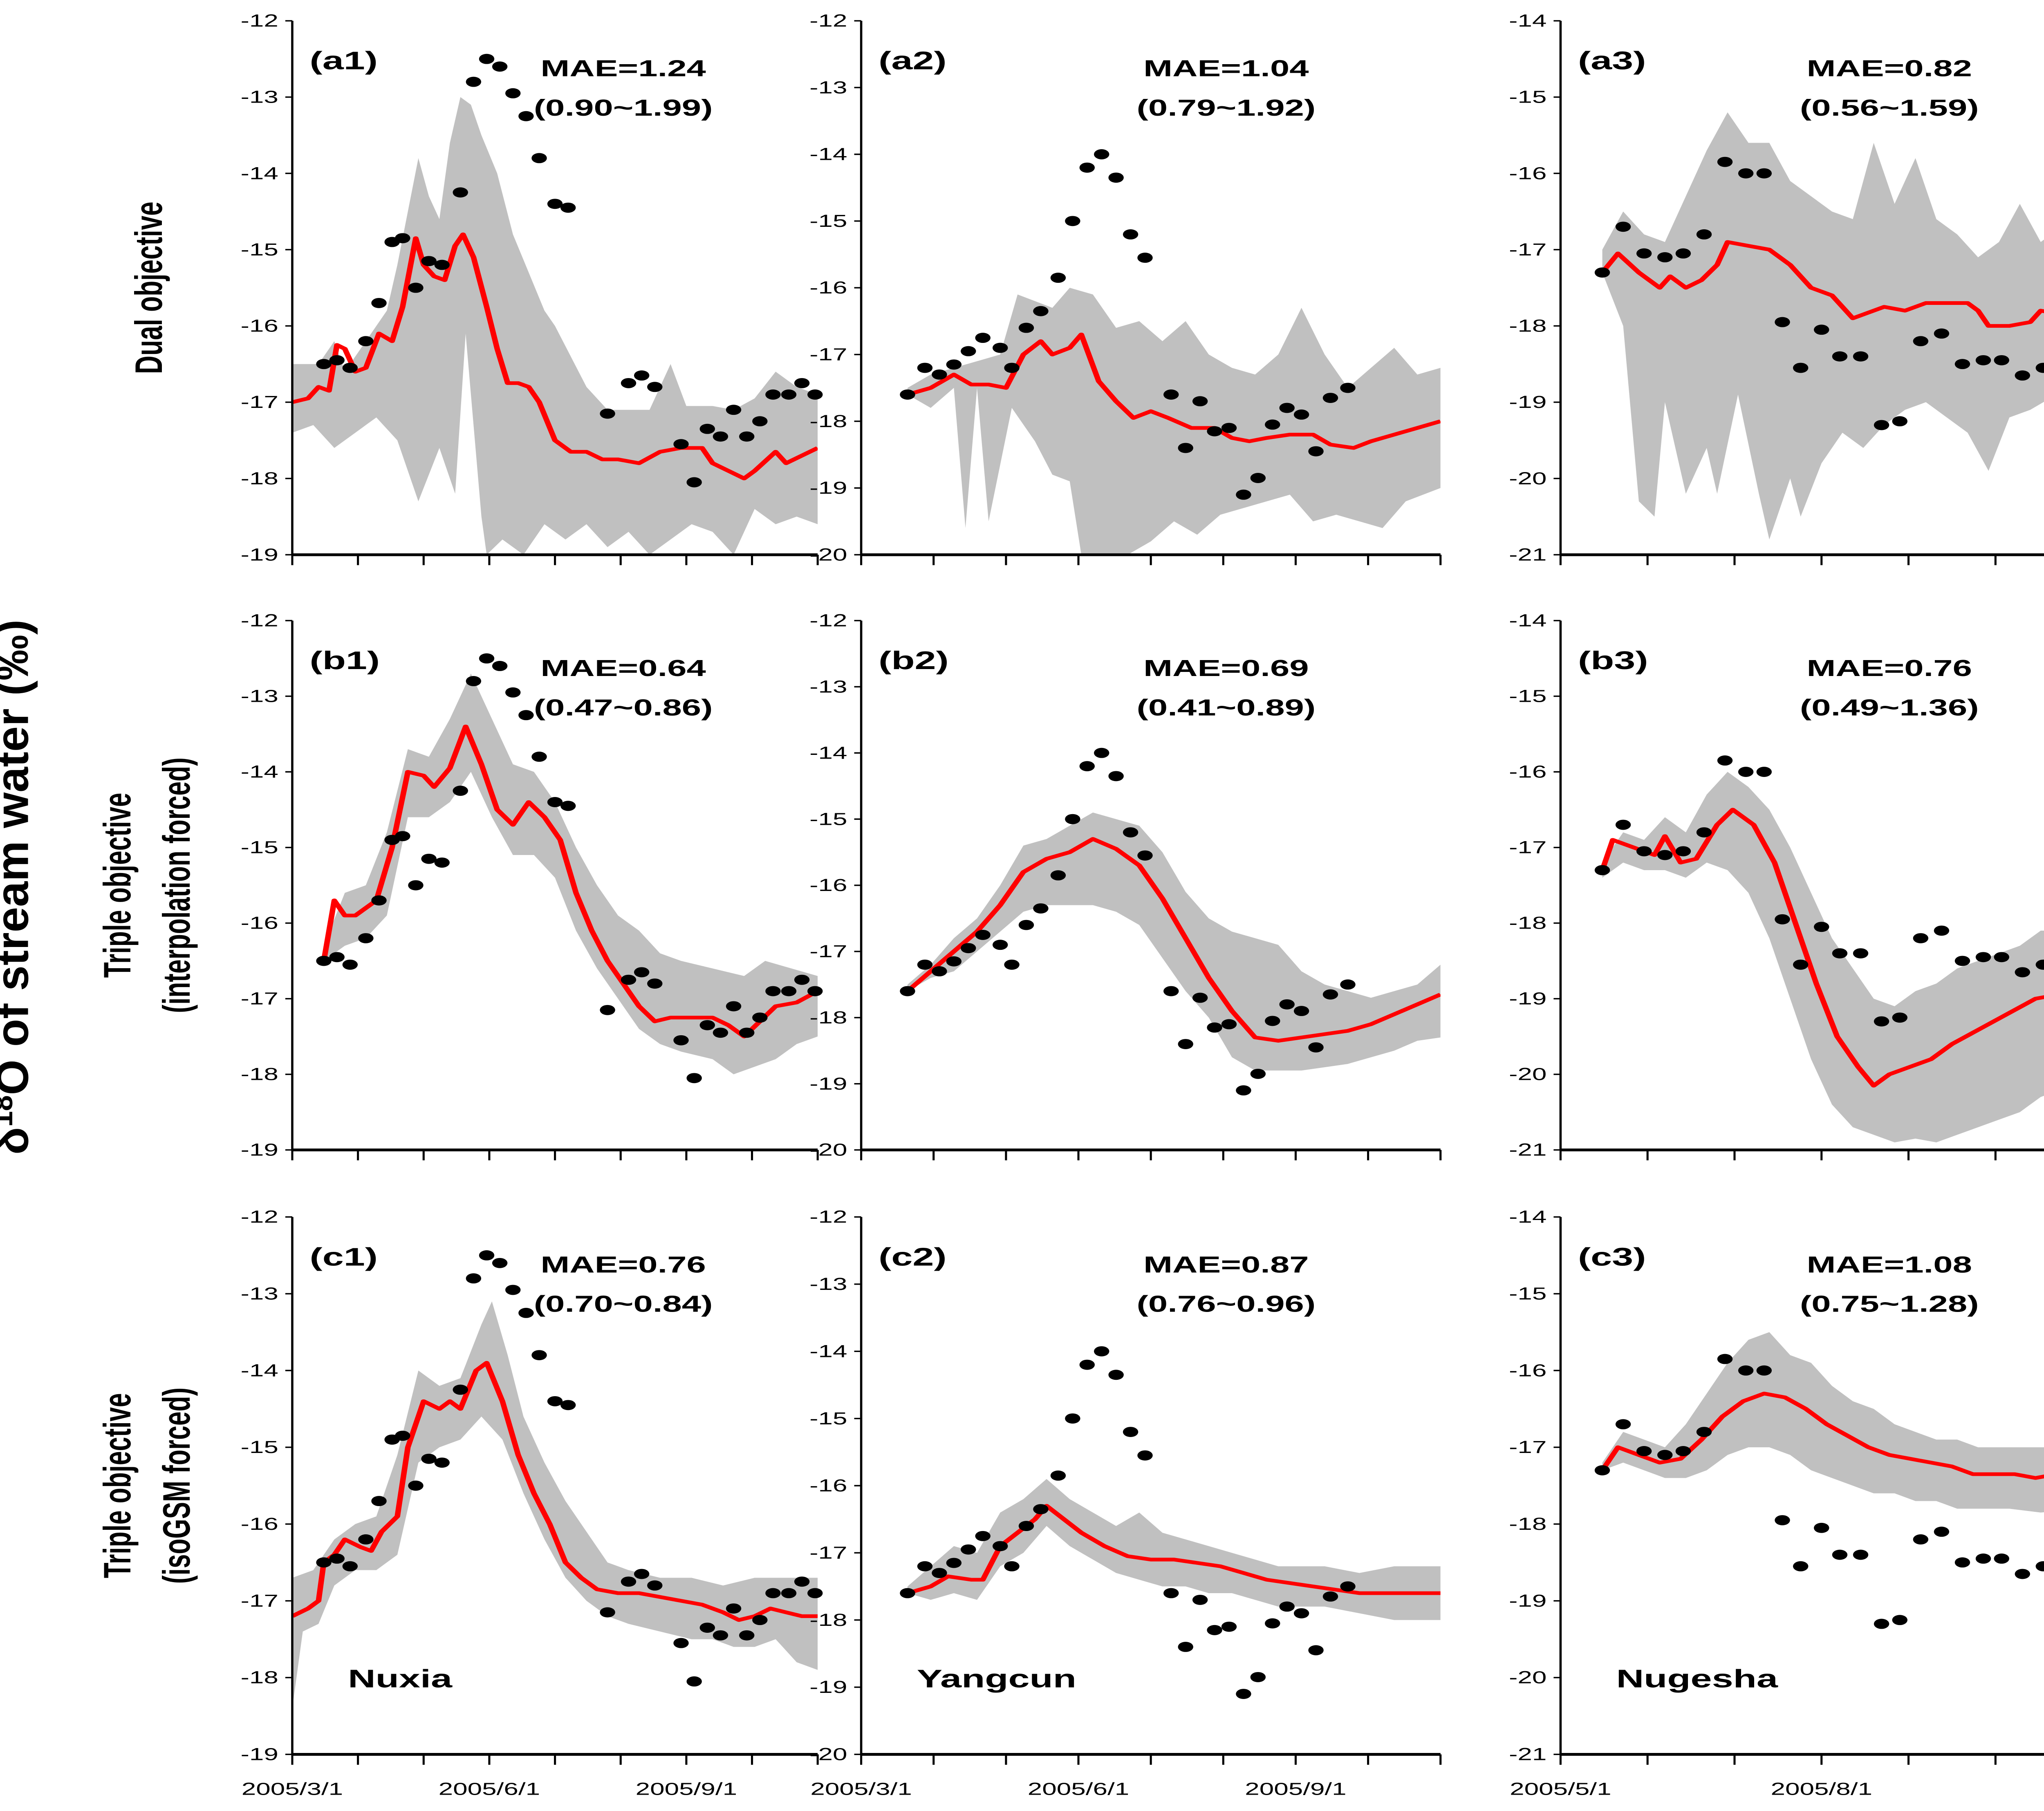 This screenshot has width=2044, height=1811. What do you see at coordinates (345, 661) in the screenshot?
I see `panel-label: (b1)` at bounding box center [345, 661].